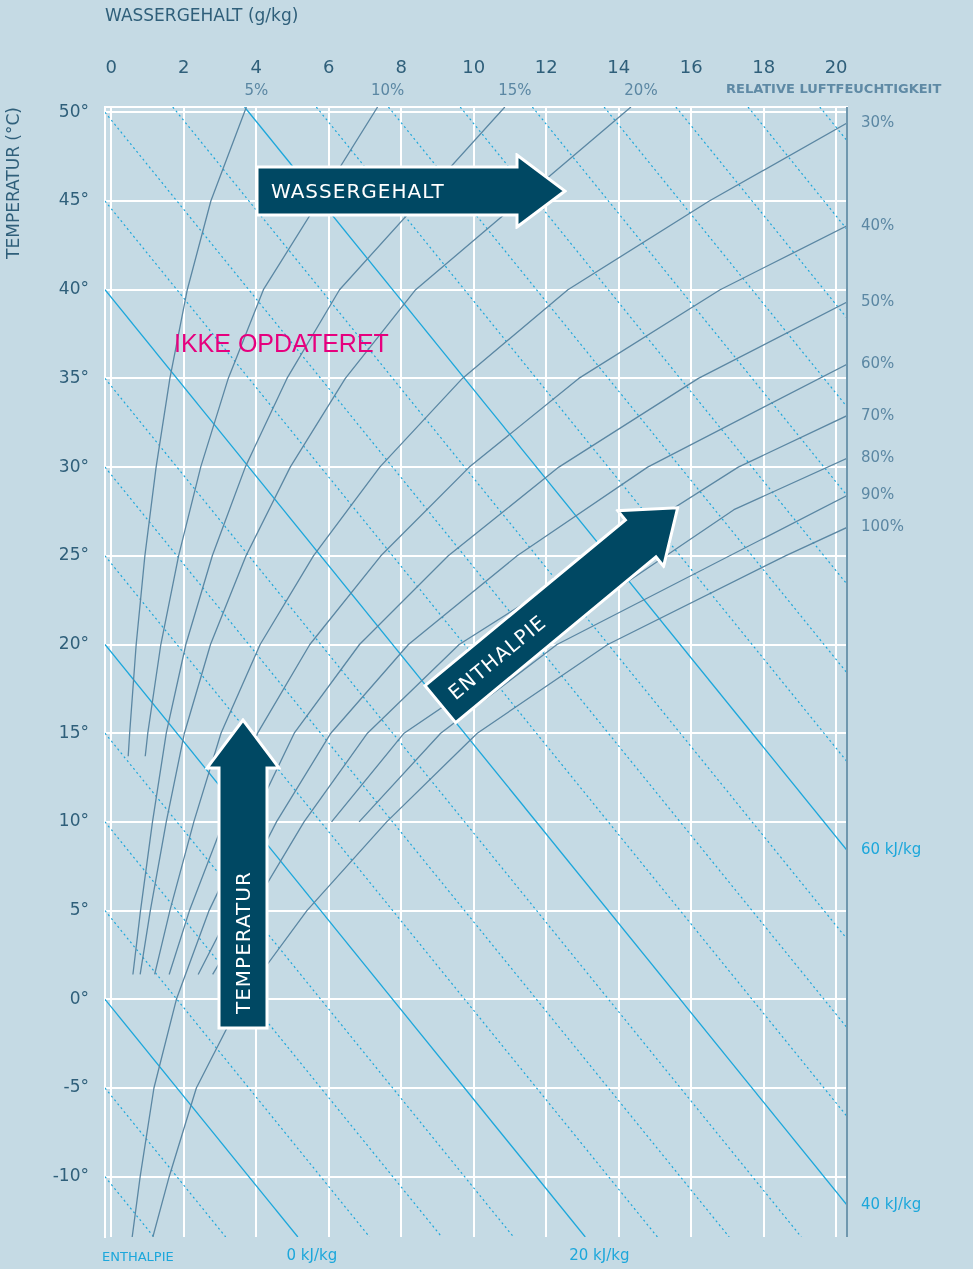 This screenshot has height=1269, width=973. Describe the element at coordinates (111, 66) in the screenshot. I see `x-tick-label: 0` at that location.